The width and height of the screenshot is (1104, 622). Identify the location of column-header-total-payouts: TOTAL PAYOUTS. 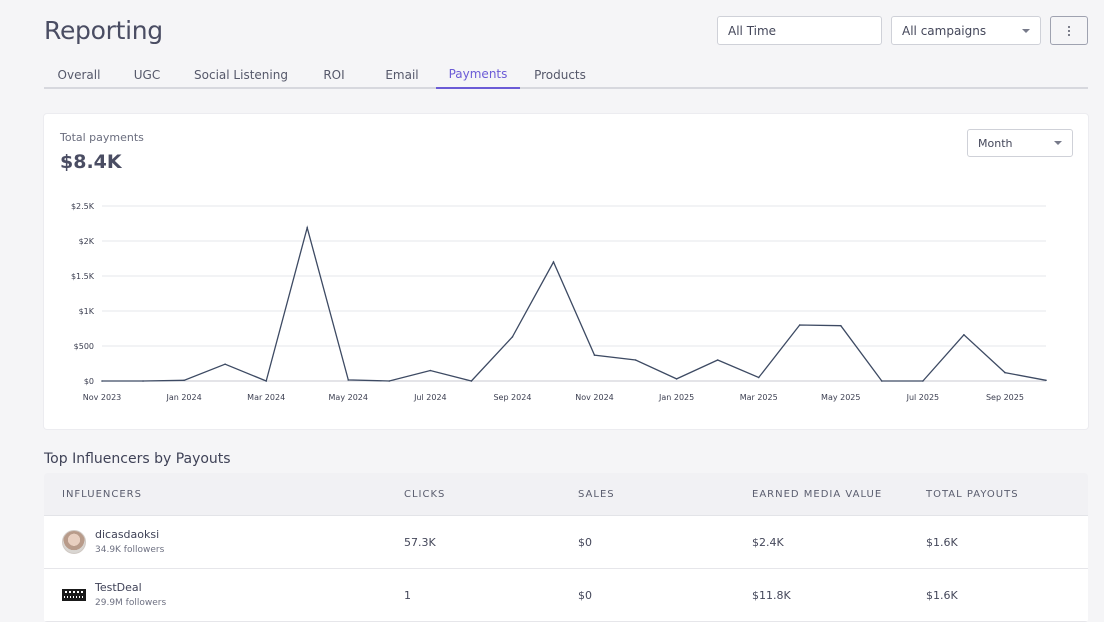
(972, 494).